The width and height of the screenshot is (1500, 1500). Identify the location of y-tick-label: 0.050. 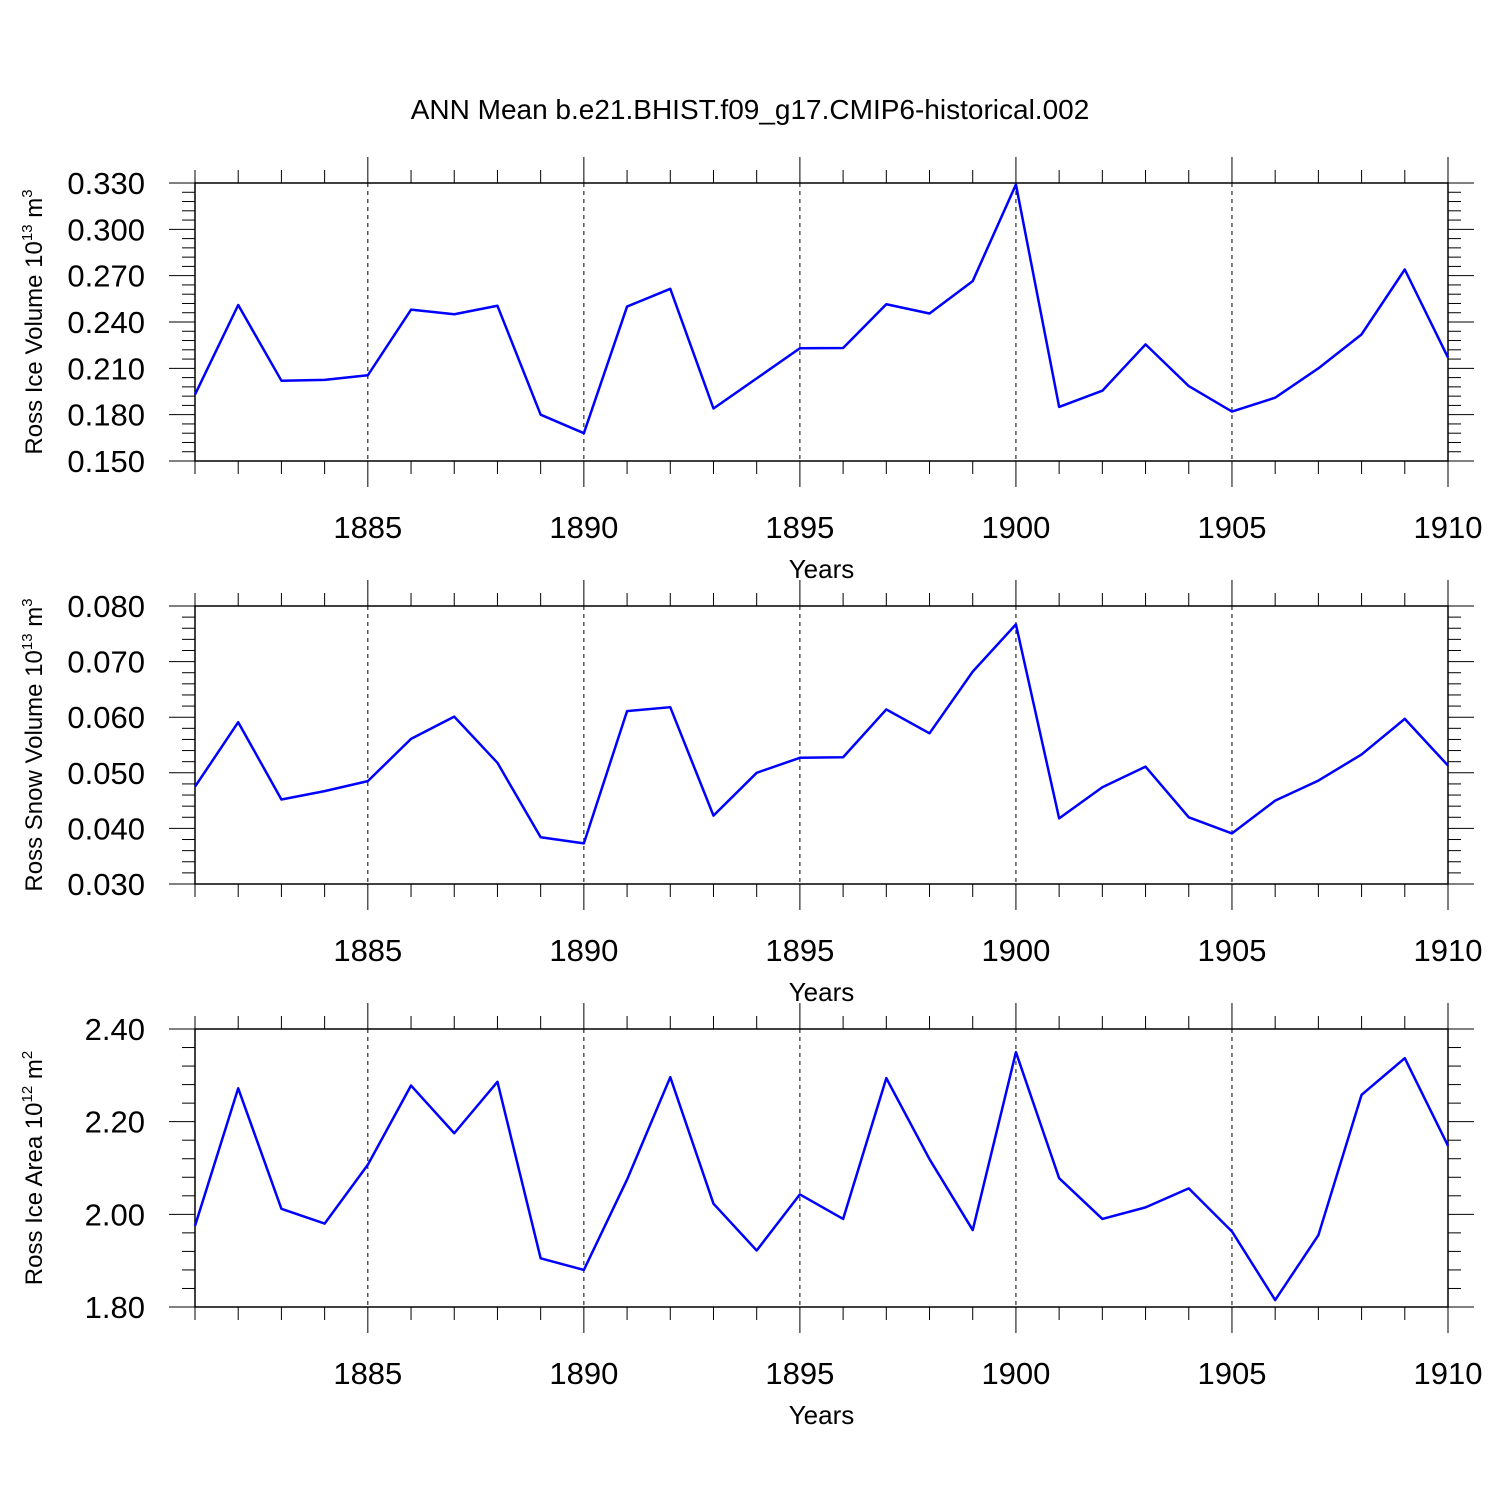
(106, 773).